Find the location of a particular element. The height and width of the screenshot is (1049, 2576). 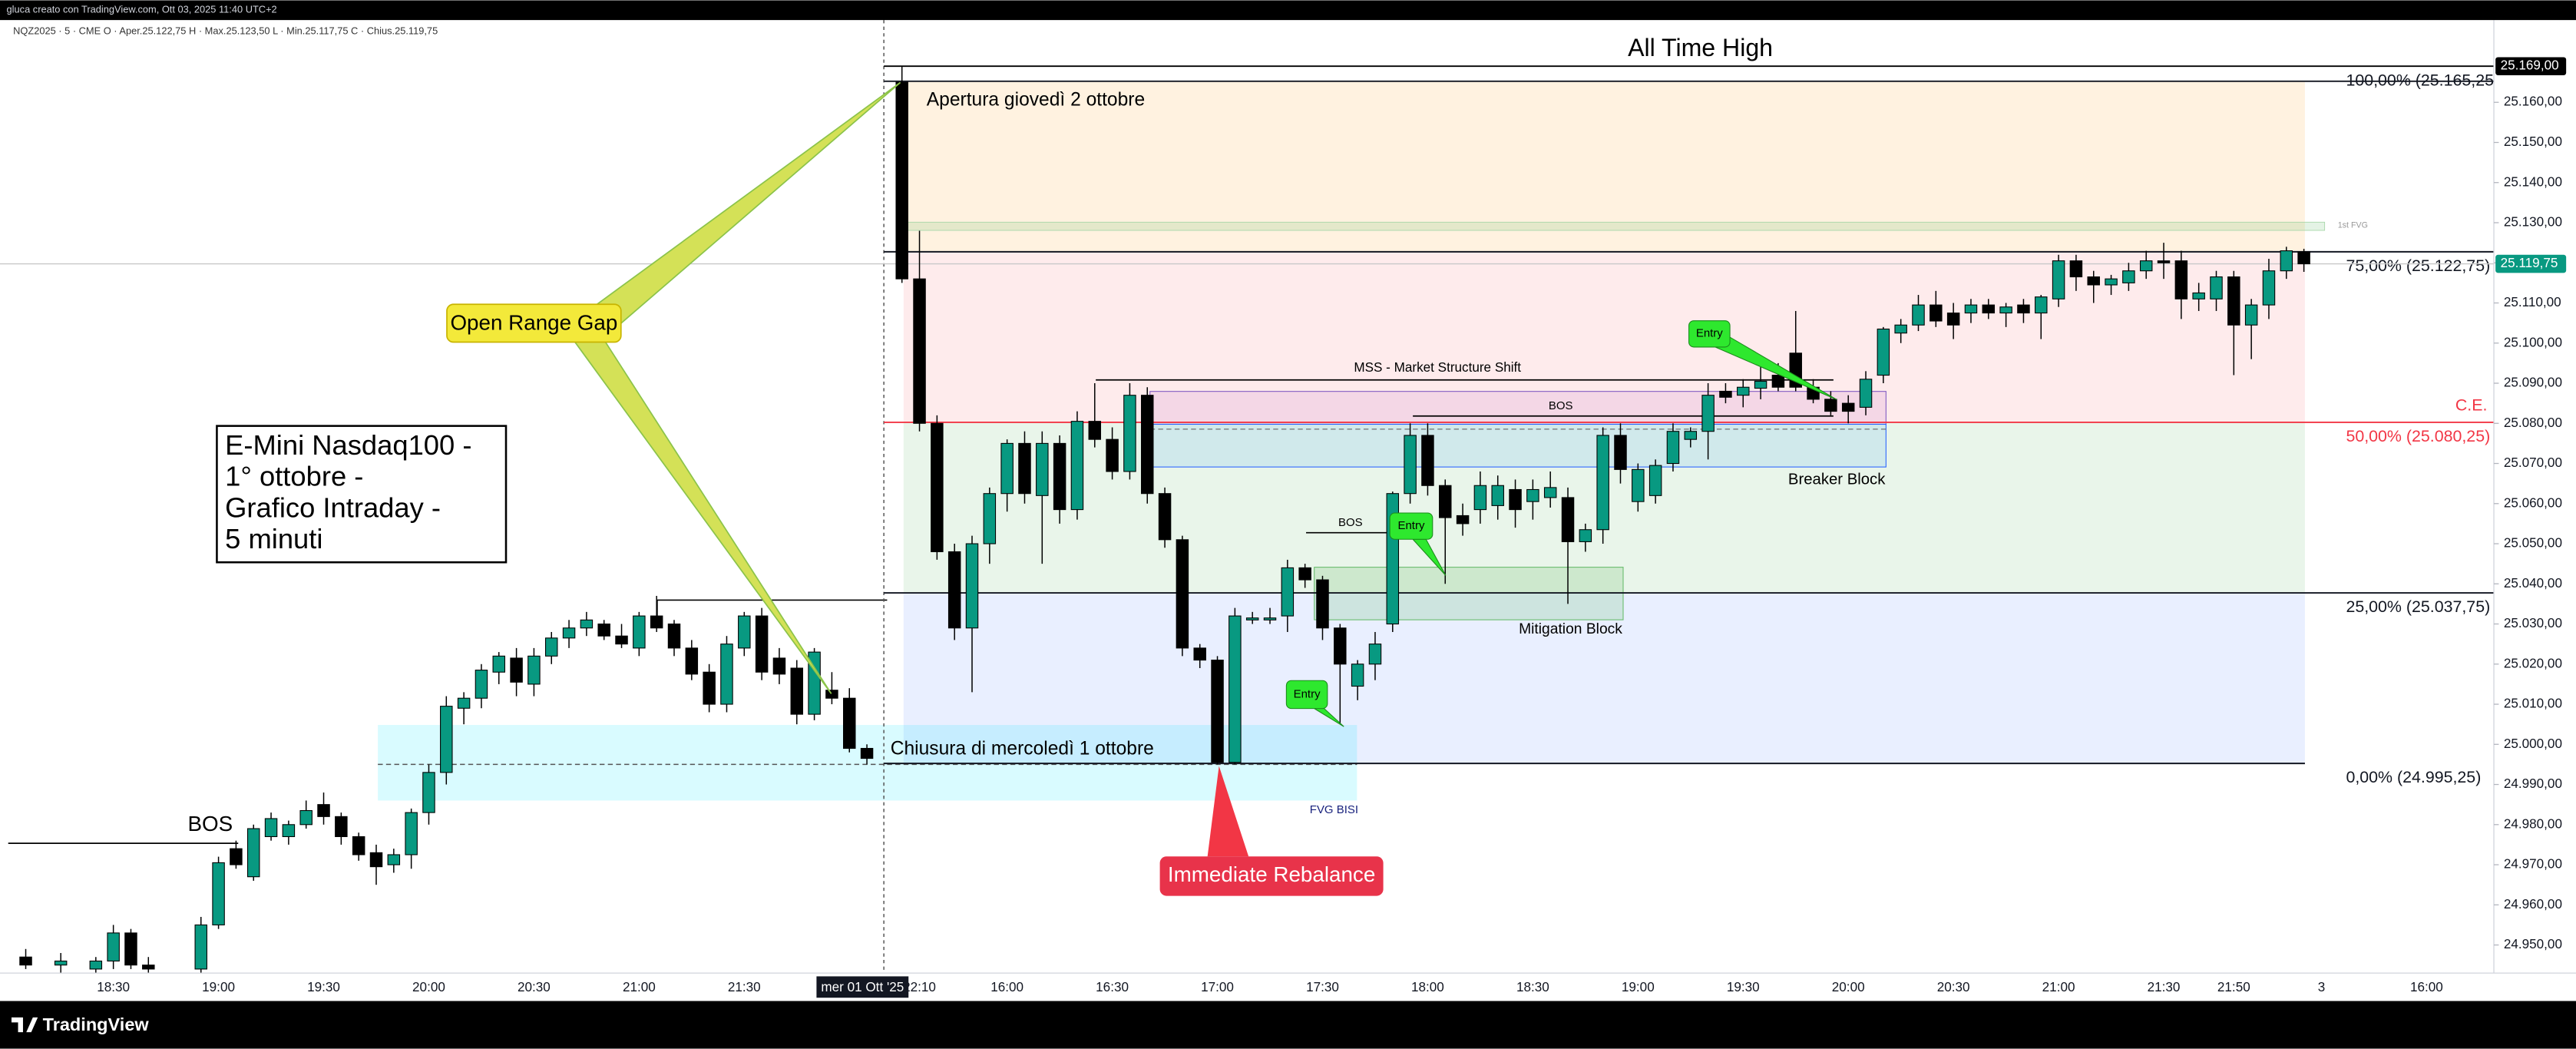

y-tick-label: 25.090,00 is located at coordinates (2533, 383).